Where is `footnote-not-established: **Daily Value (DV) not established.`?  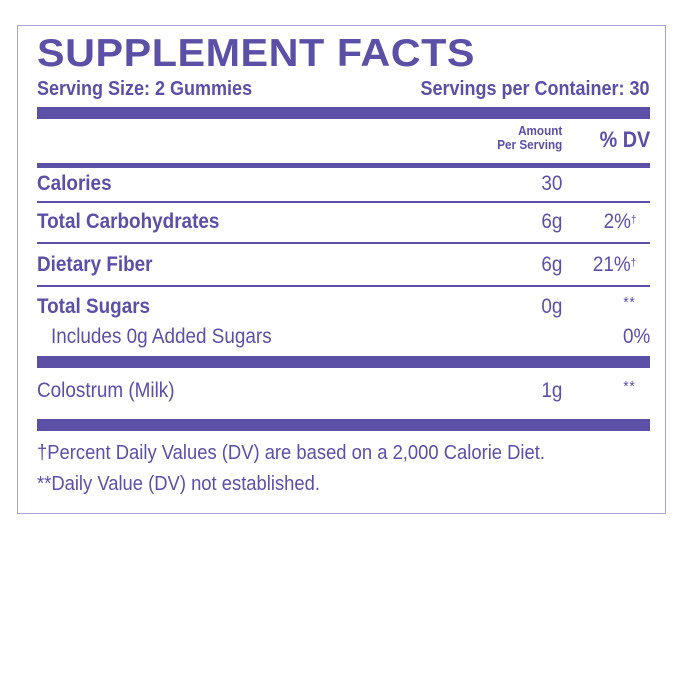
footnote-not-established: **Daily Value (DV) not established. is located at coordinates (178, 484).